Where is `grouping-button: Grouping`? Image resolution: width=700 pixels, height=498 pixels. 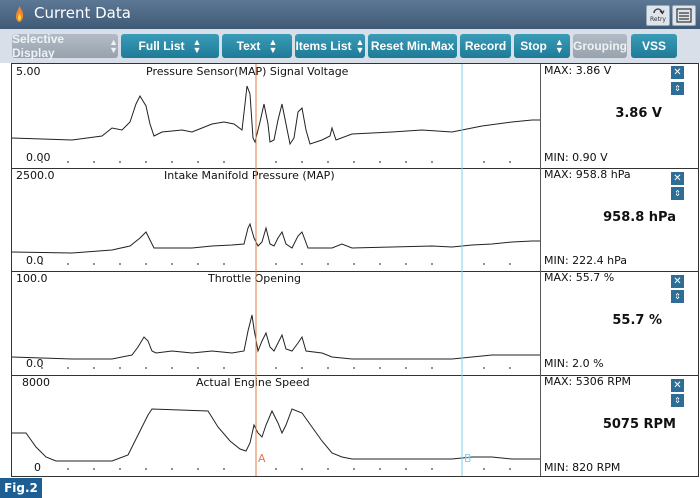
grouping-button: Grouping is located at coordinates (600, 46).